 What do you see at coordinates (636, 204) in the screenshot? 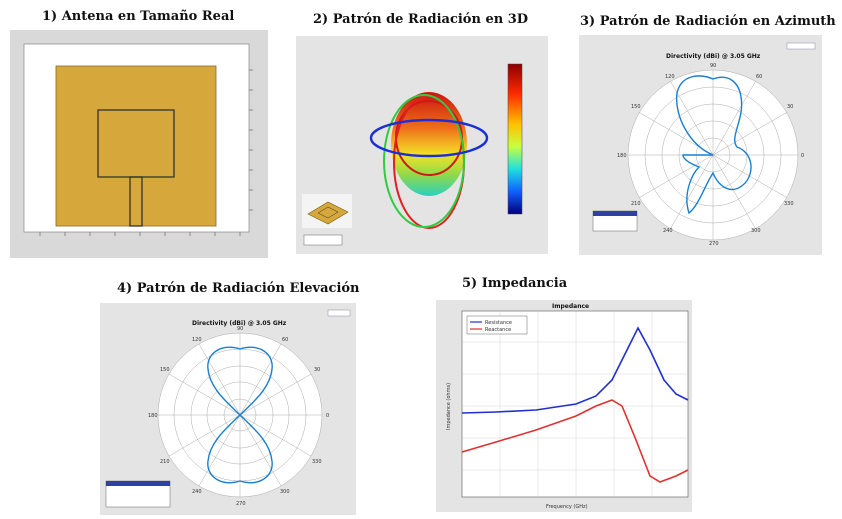
I see `az-angle-210: 210` at bounding box center [636, 204].